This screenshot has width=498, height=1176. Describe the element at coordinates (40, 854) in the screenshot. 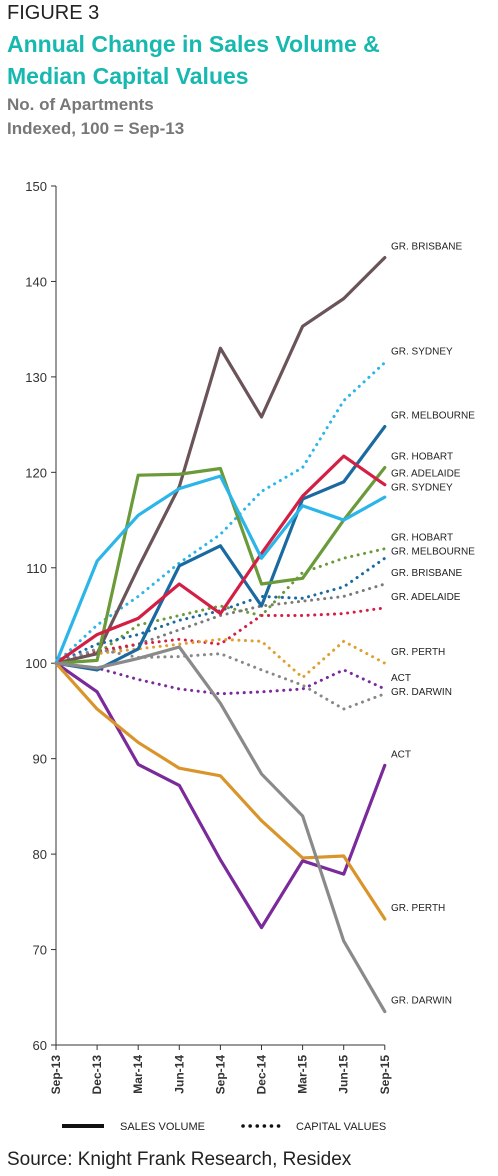

I see `y-tick-label: 80` at that location.